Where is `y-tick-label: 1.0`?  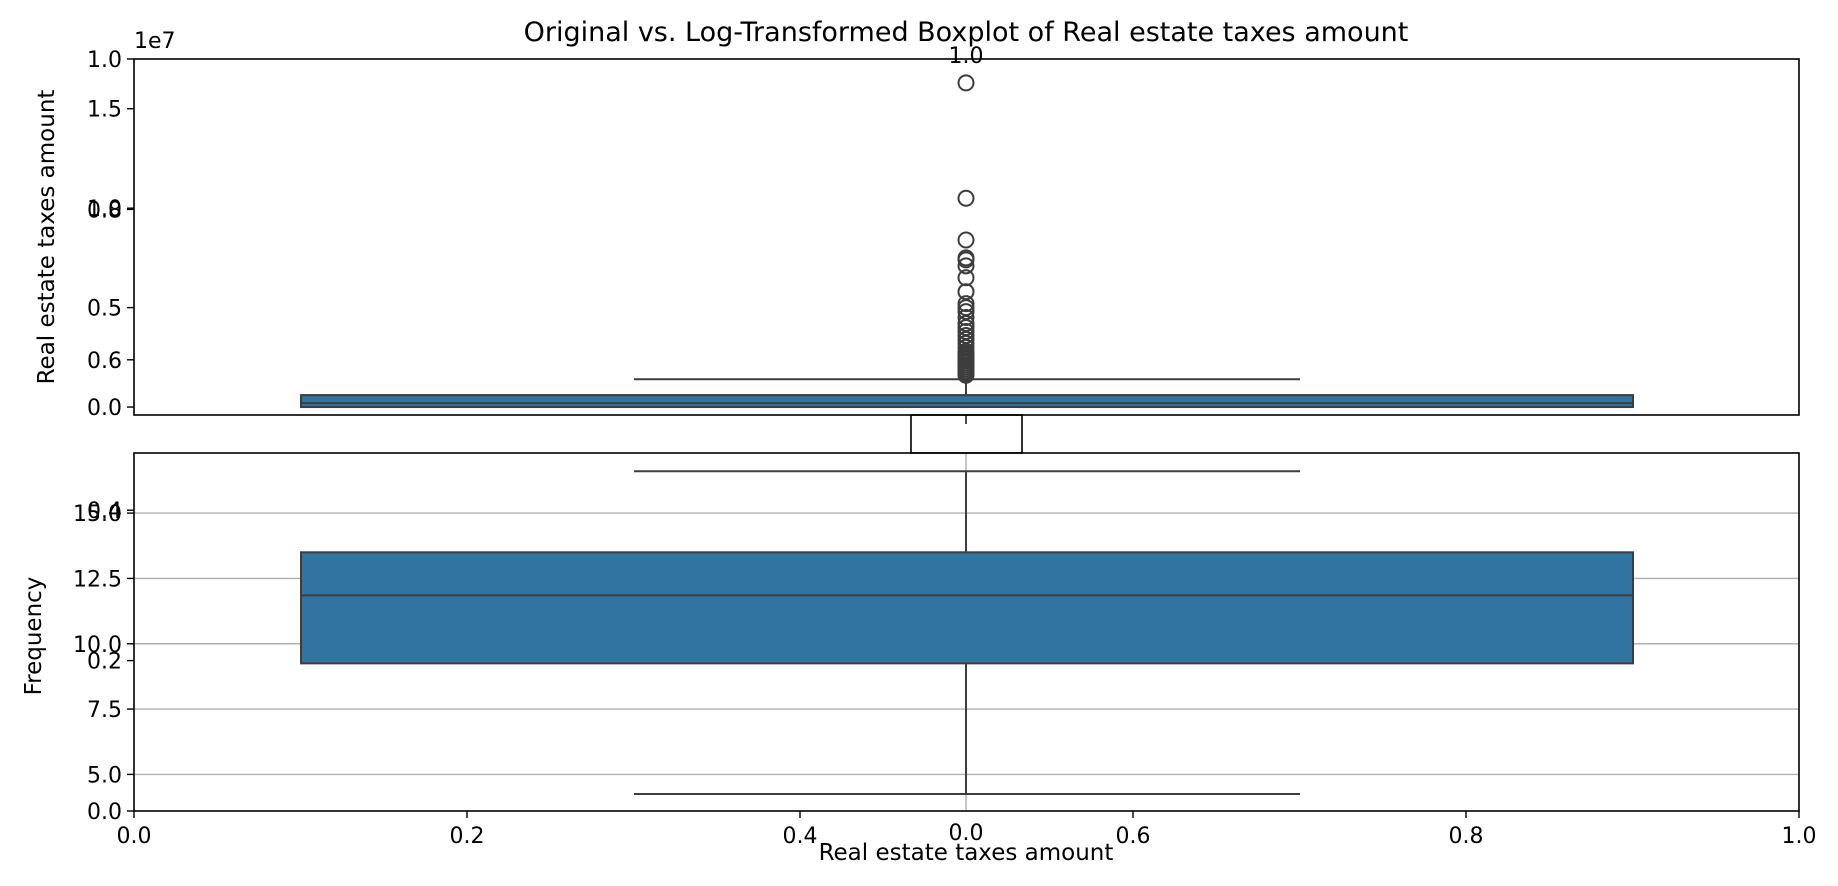 y-tick-label: 1.0 is located at coordinates (104, 209).